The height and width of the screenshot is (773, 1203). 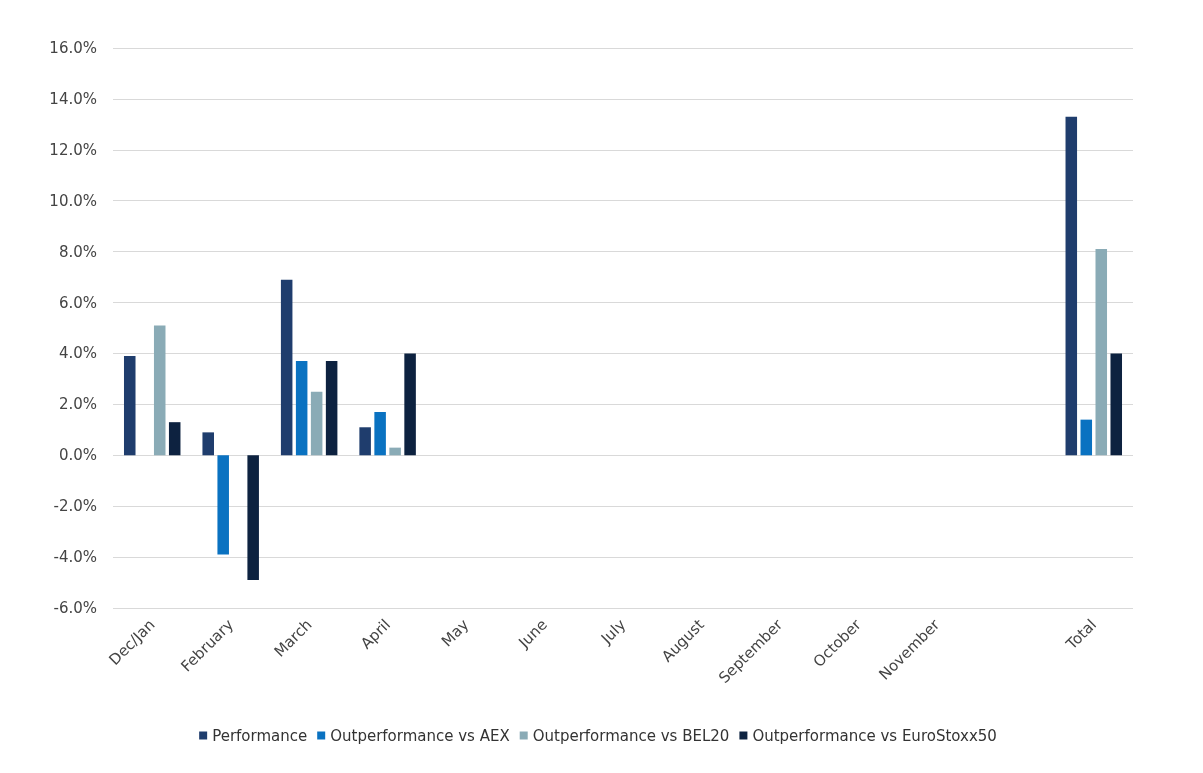 I want to click on y-tick-label: -4.0%, so click(x=75, y=557).